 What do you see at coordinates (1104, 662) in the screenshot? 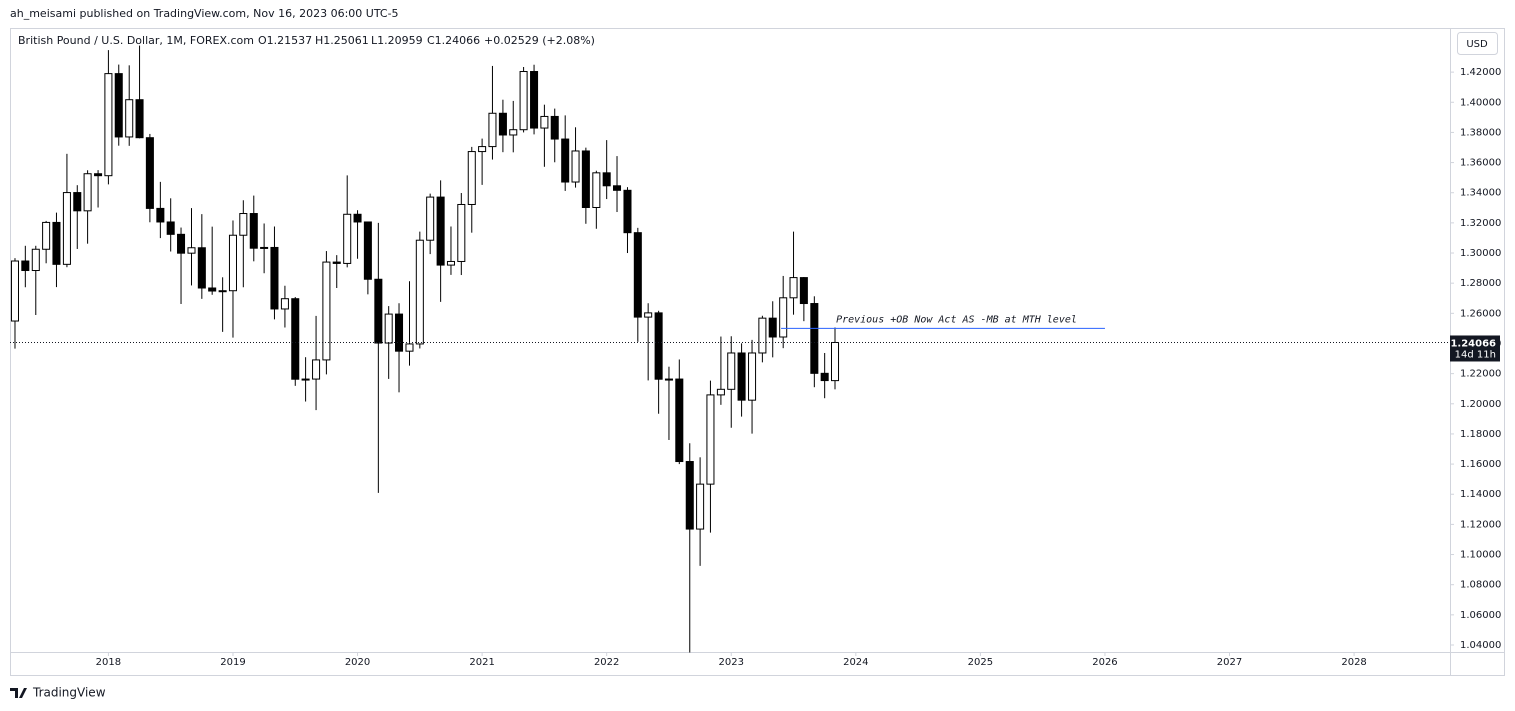
I see `x-tick-label: 2026` at bounding box center [1104, 662].